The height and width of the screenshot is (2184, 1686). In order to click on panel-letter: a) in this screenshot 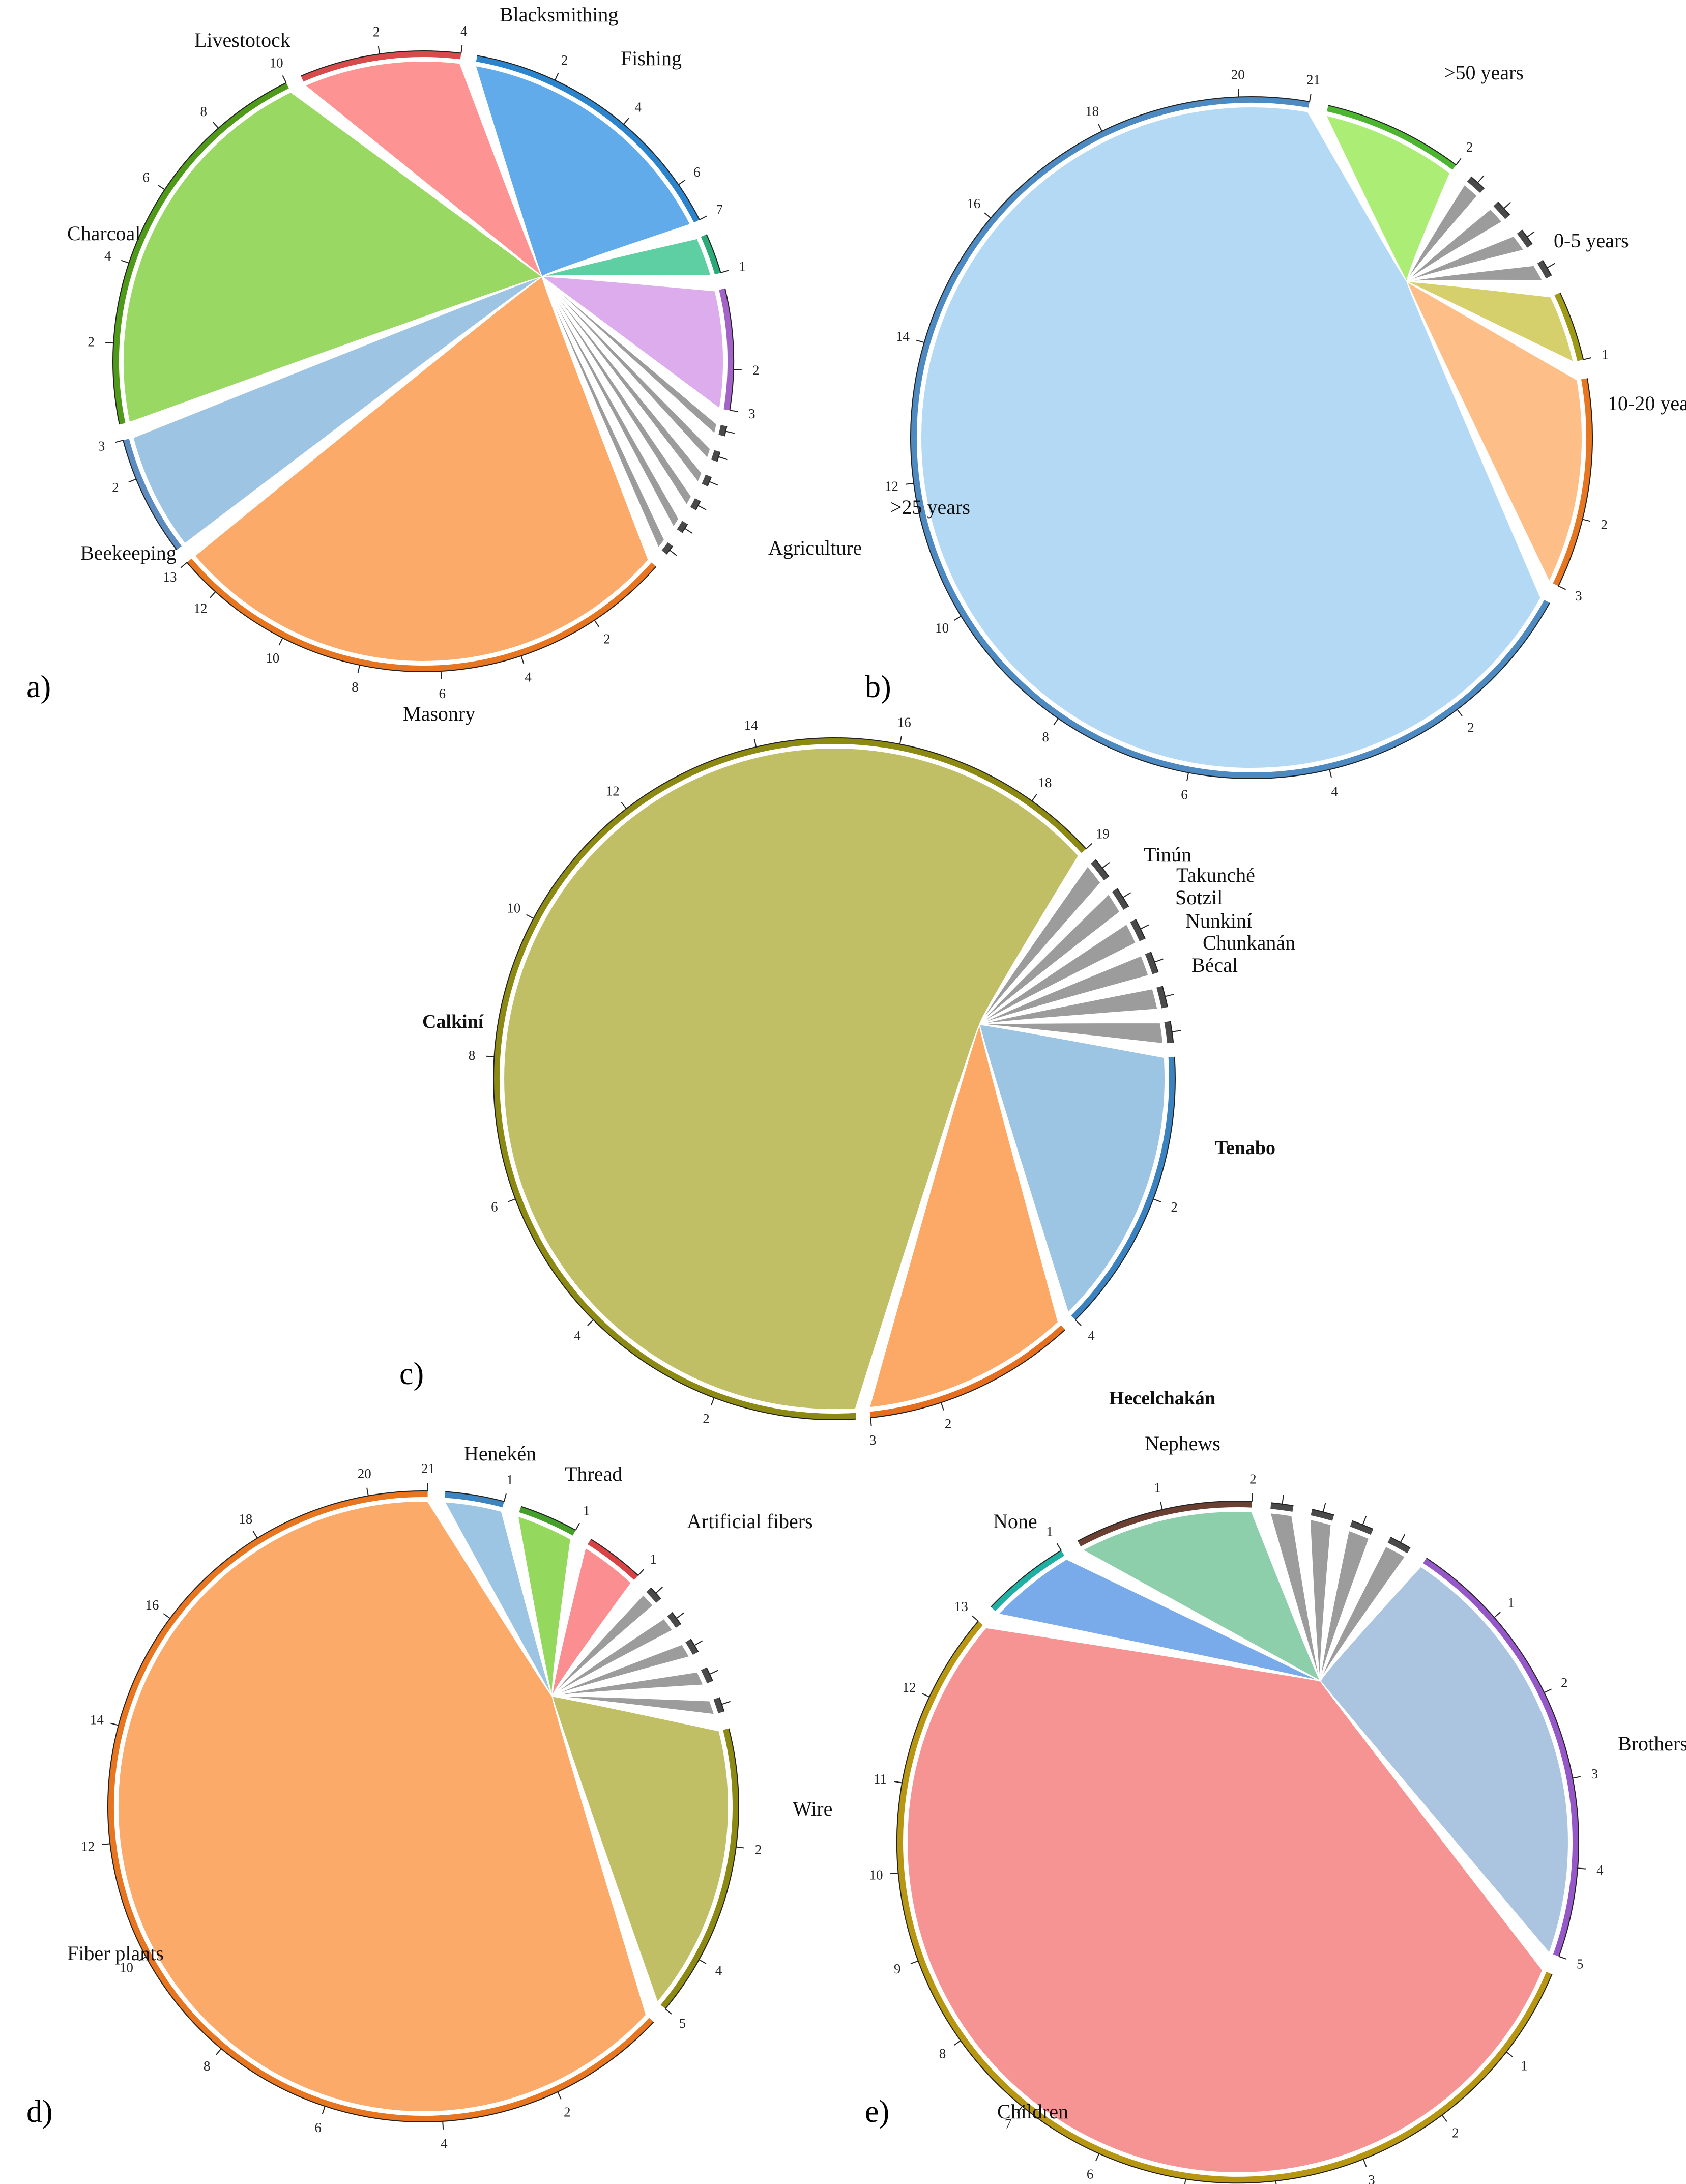, I will do `click(38, 687)`.